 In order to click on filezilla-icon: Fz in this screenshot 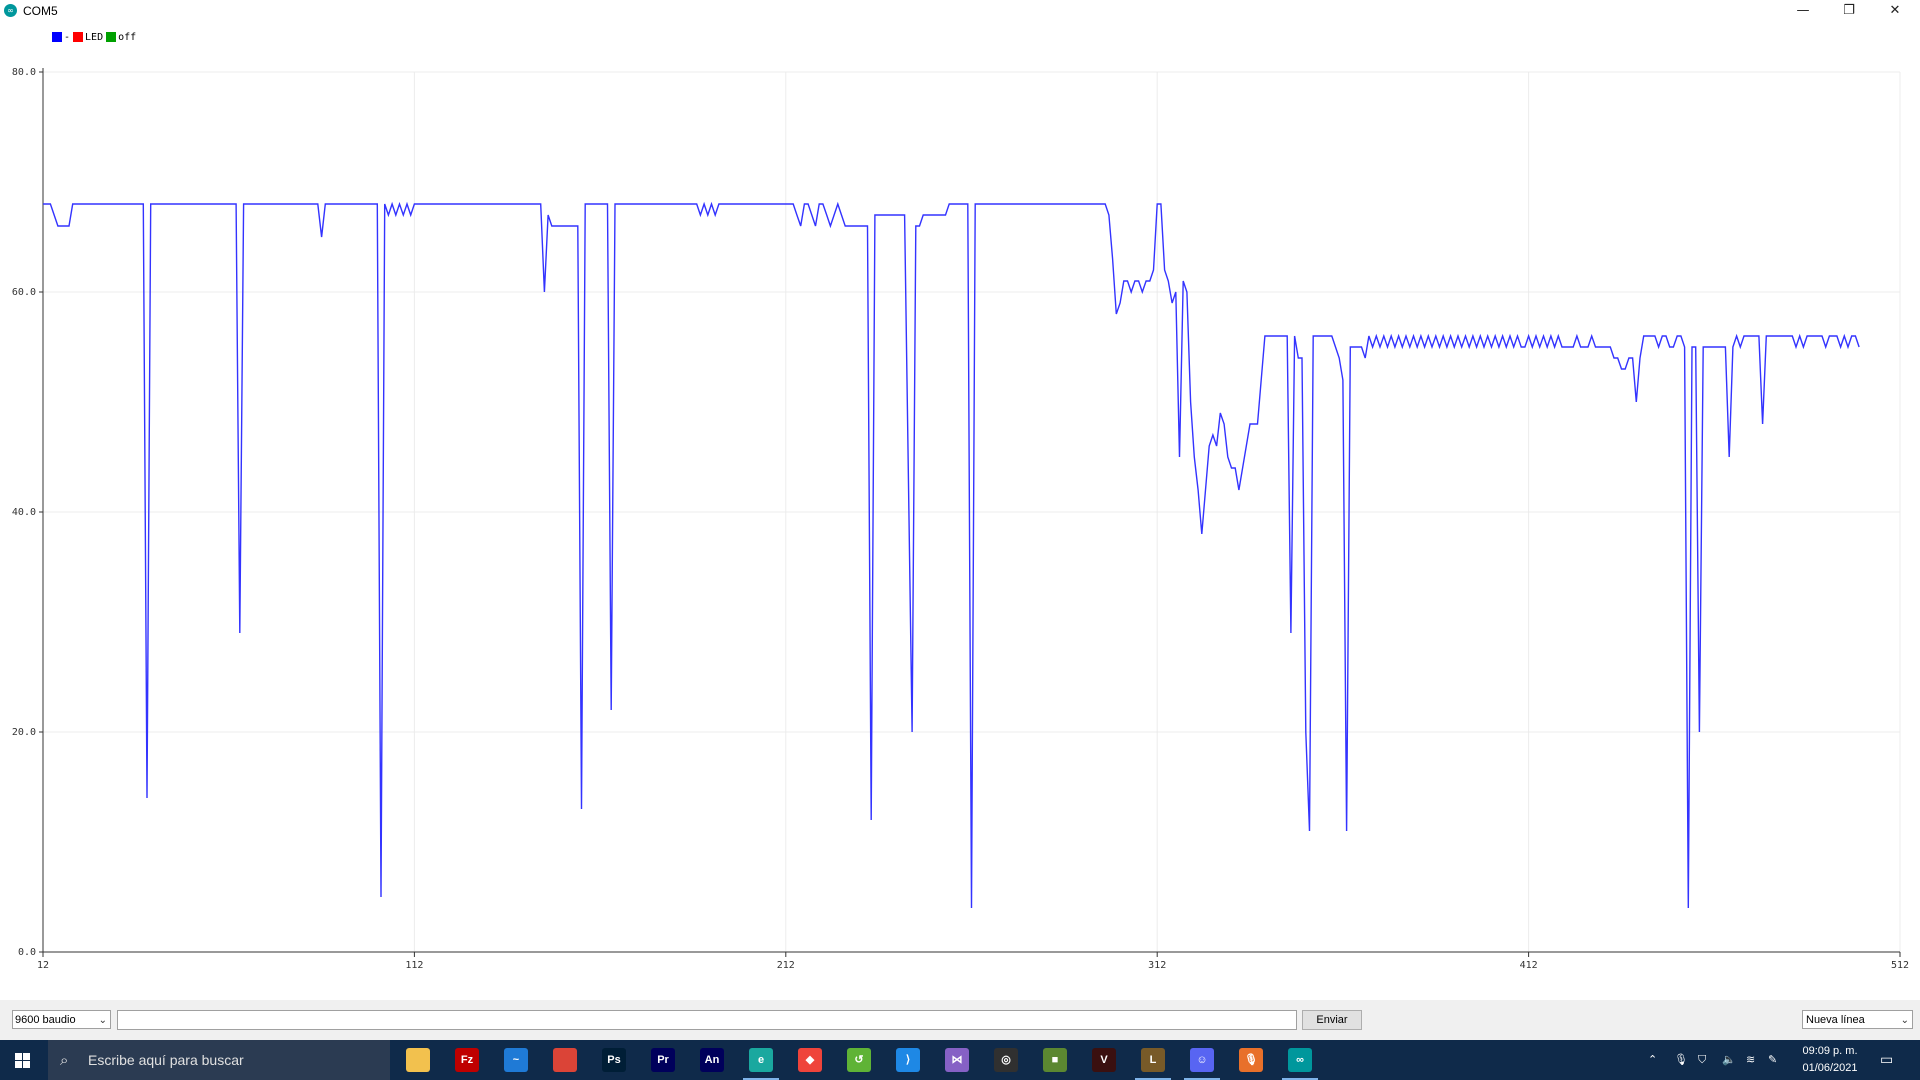, I will do `click(467, 1060)`.